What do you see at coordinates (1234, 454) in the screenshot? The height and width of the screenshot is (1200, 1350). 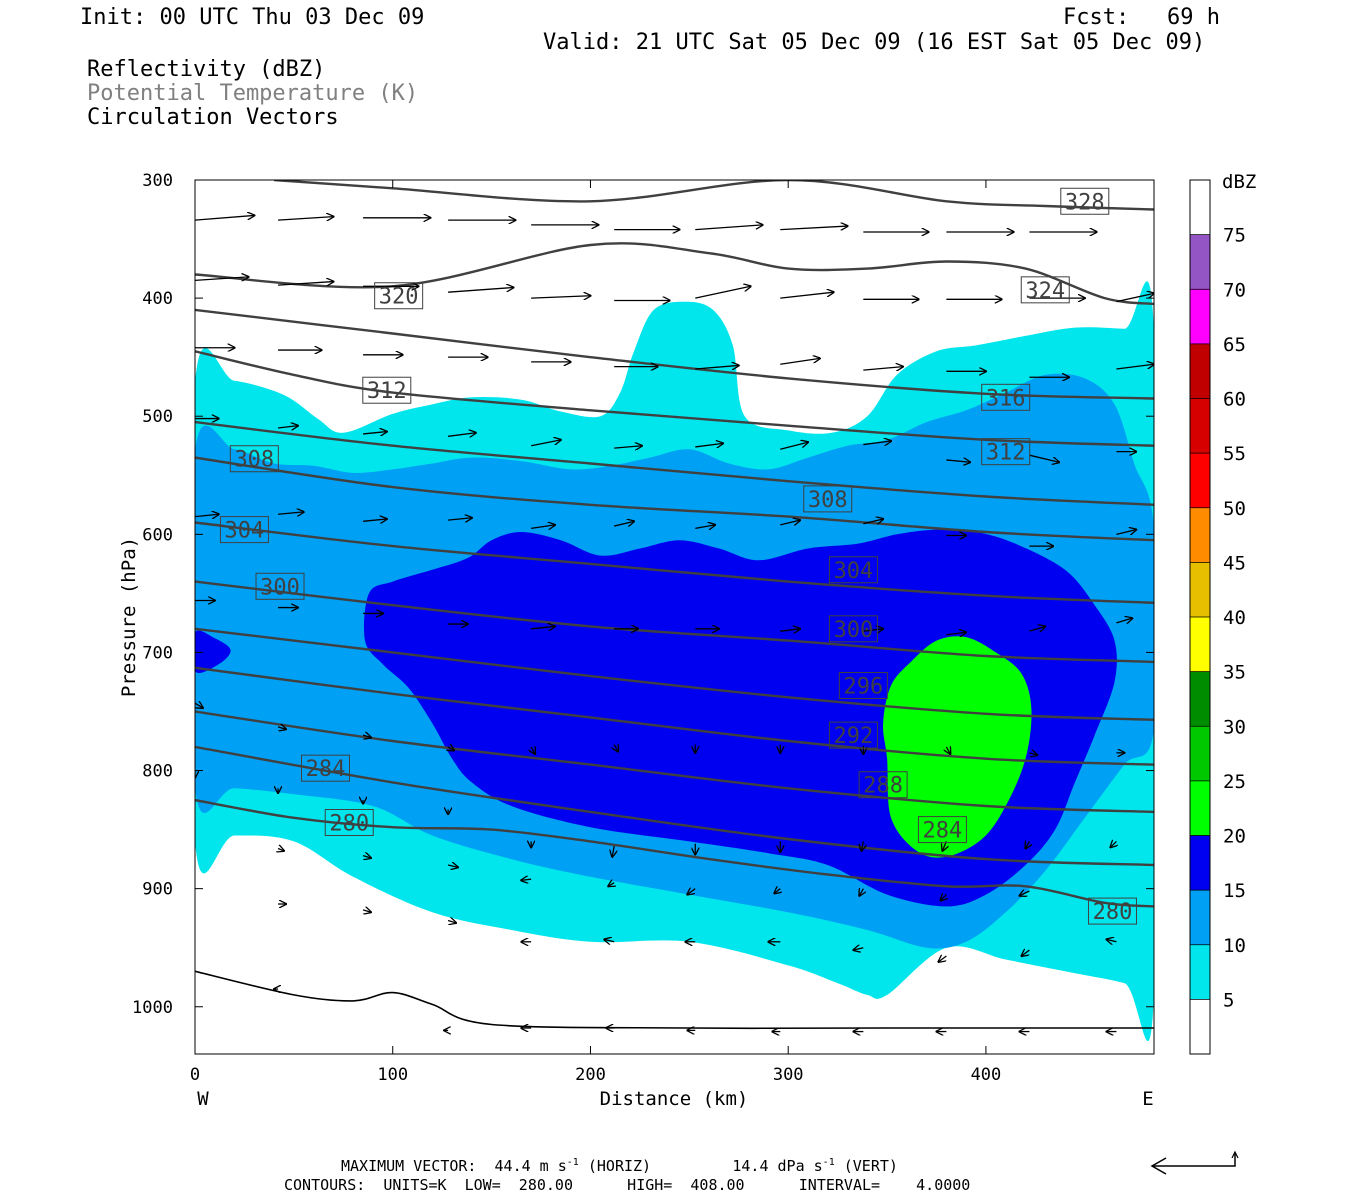 I see `colorbar-label: 55` at bounding box center [1234, 454].